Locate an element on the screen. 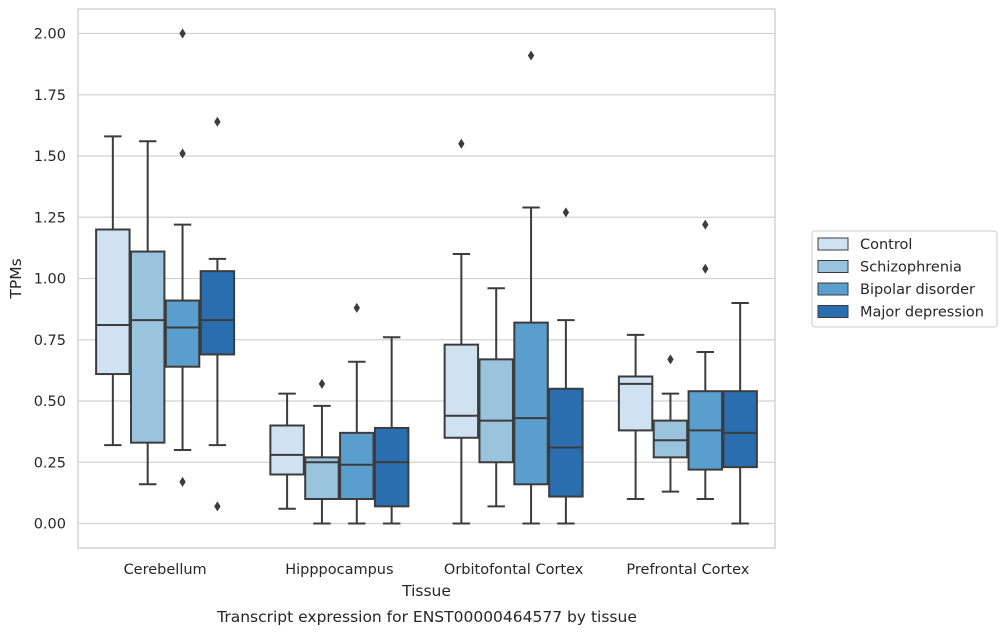  y-tick-label: 0.50 is located at coordinates (50, 402).